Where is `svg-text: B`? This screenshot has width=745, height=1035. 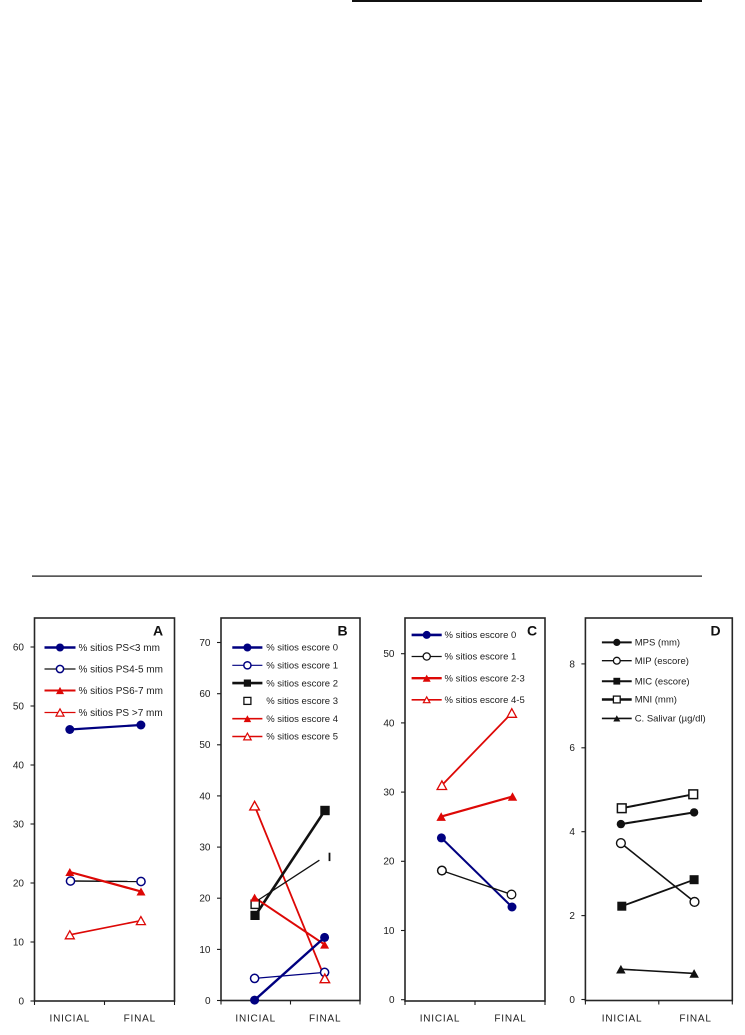 svg-text: B is located at coordinates (342, 631).